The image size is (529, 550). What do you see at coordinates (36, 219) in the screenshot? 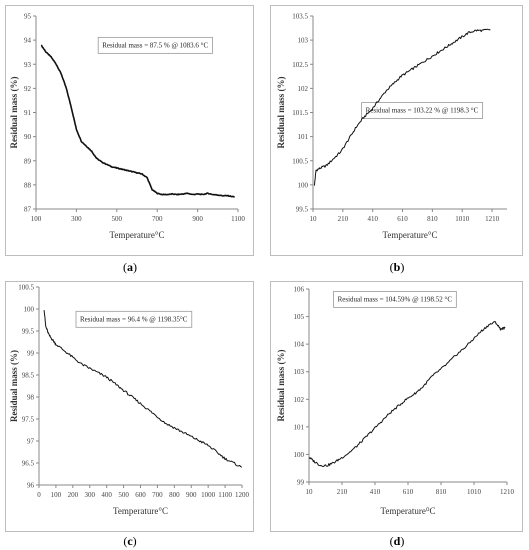
I see `x-tick-label: 100` at bounding box center [36, 219].